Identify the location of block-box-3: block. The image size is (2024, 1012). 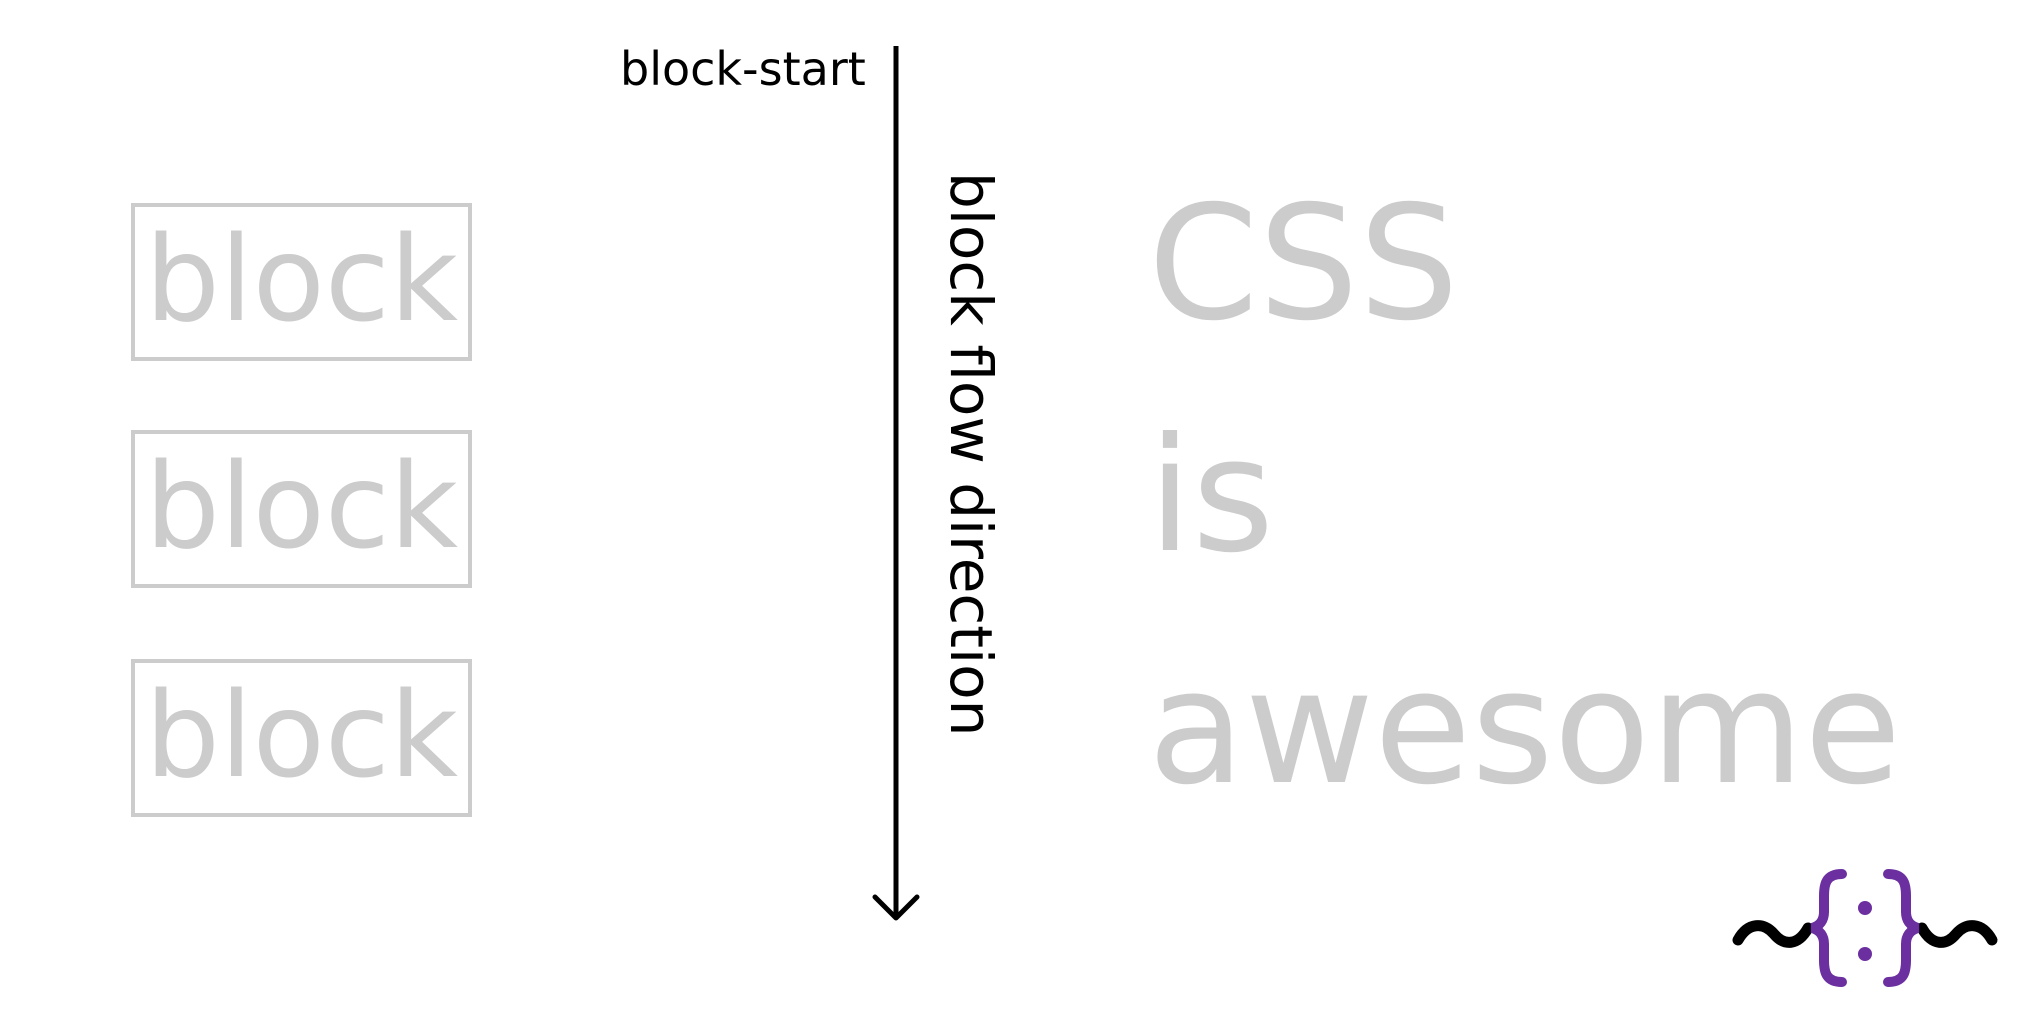
(301, 738).